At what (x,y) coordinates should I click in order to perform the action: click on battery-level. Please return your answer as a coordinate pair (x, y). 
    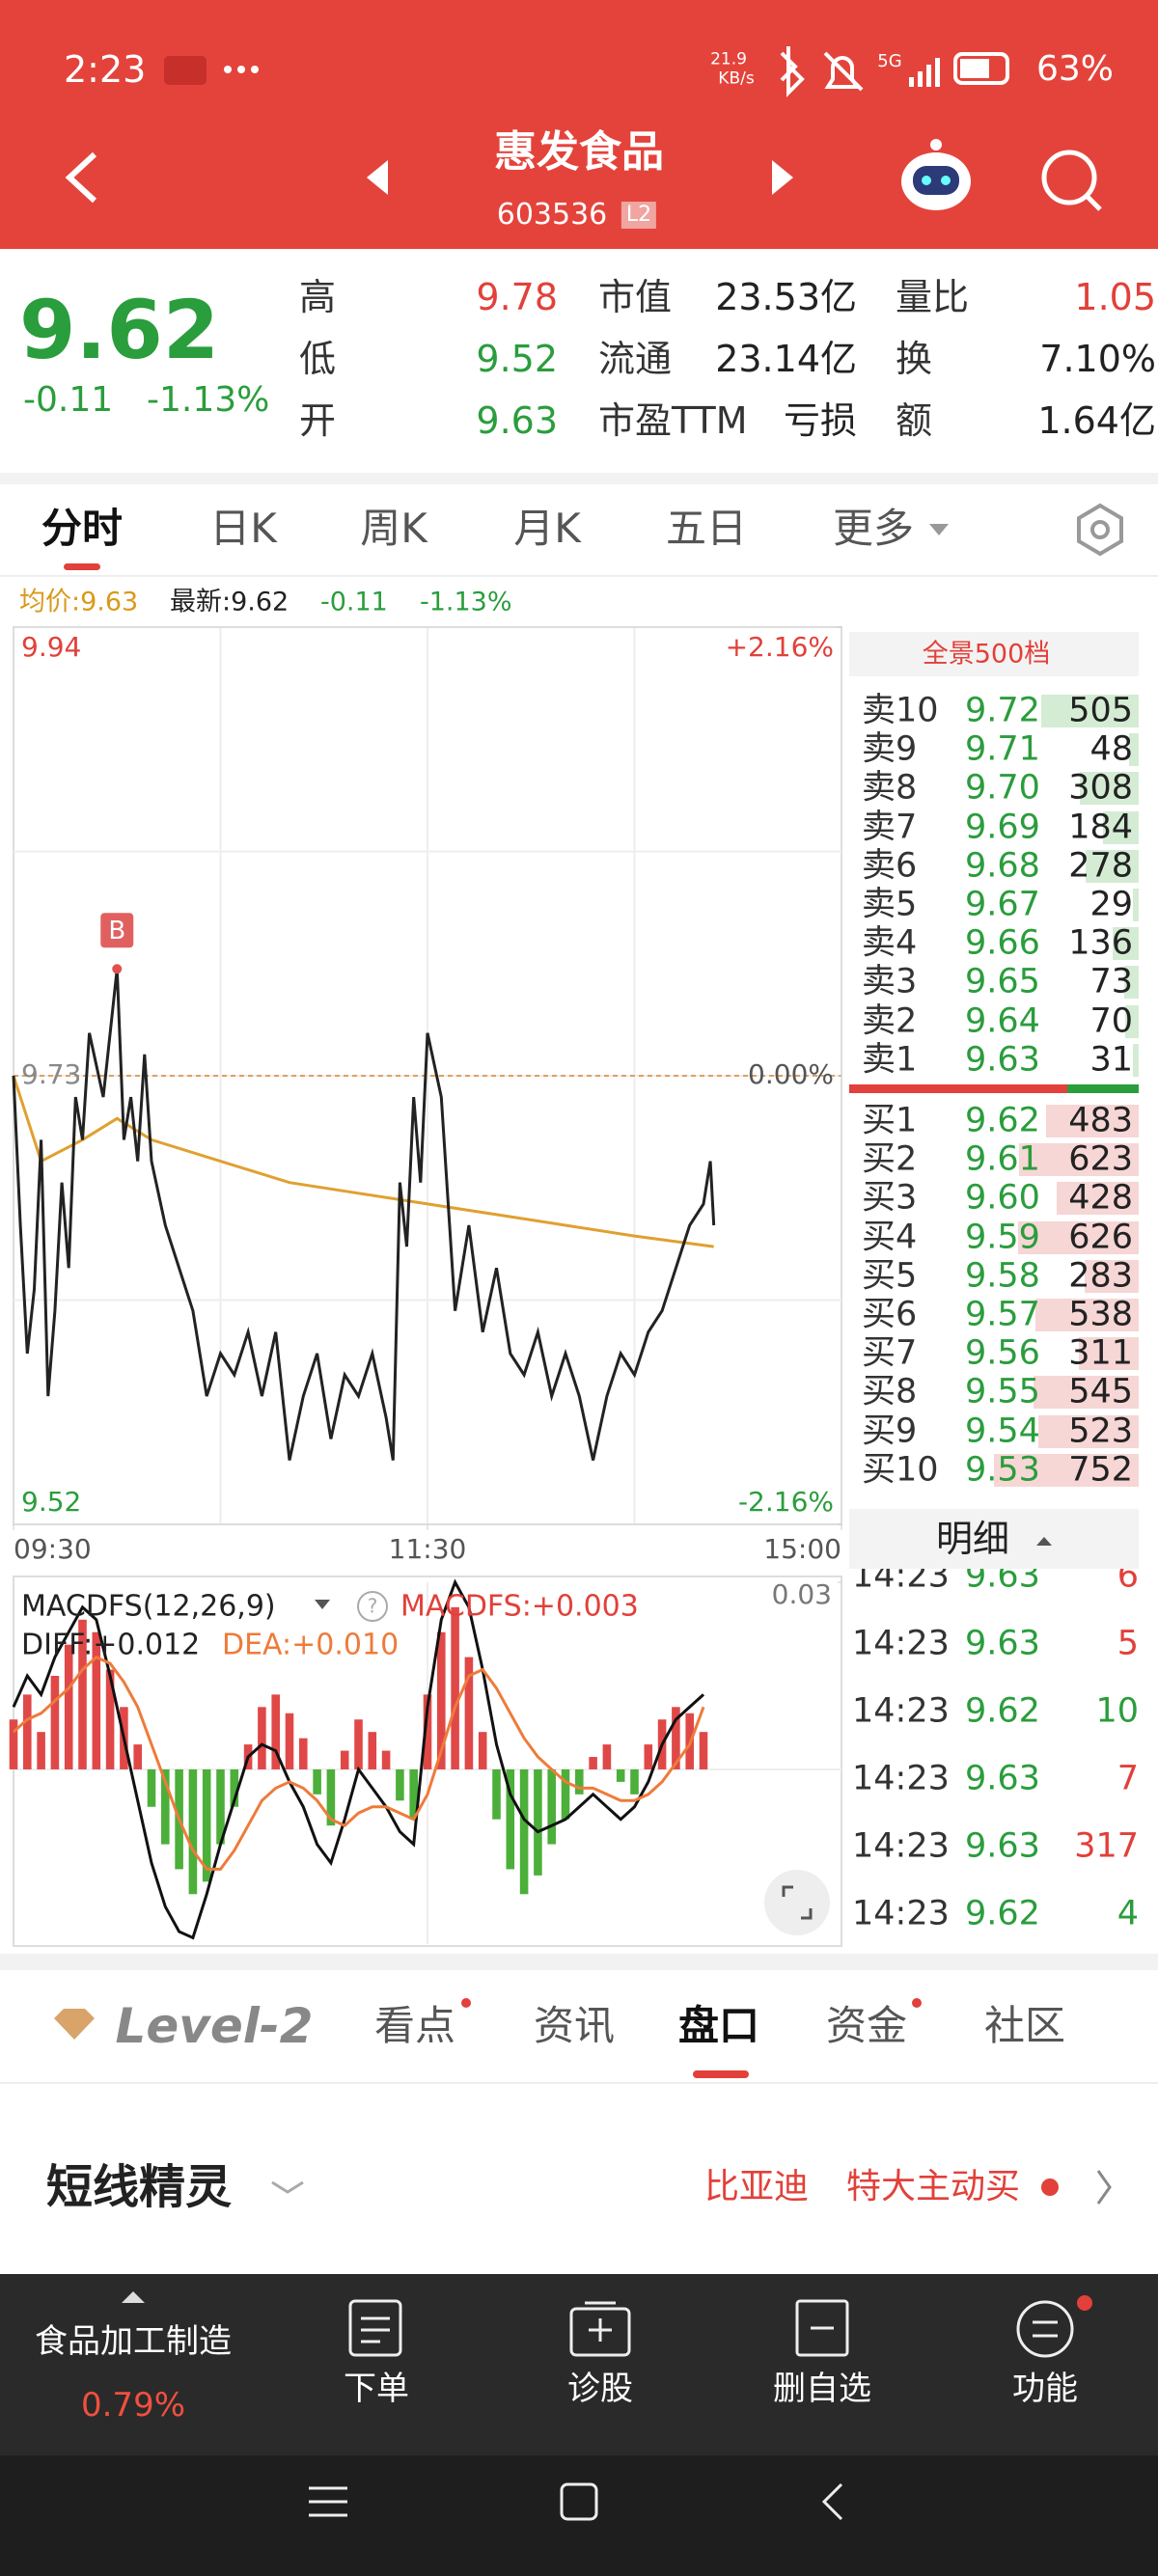
    Looking at the image, I should click on (974, 68).